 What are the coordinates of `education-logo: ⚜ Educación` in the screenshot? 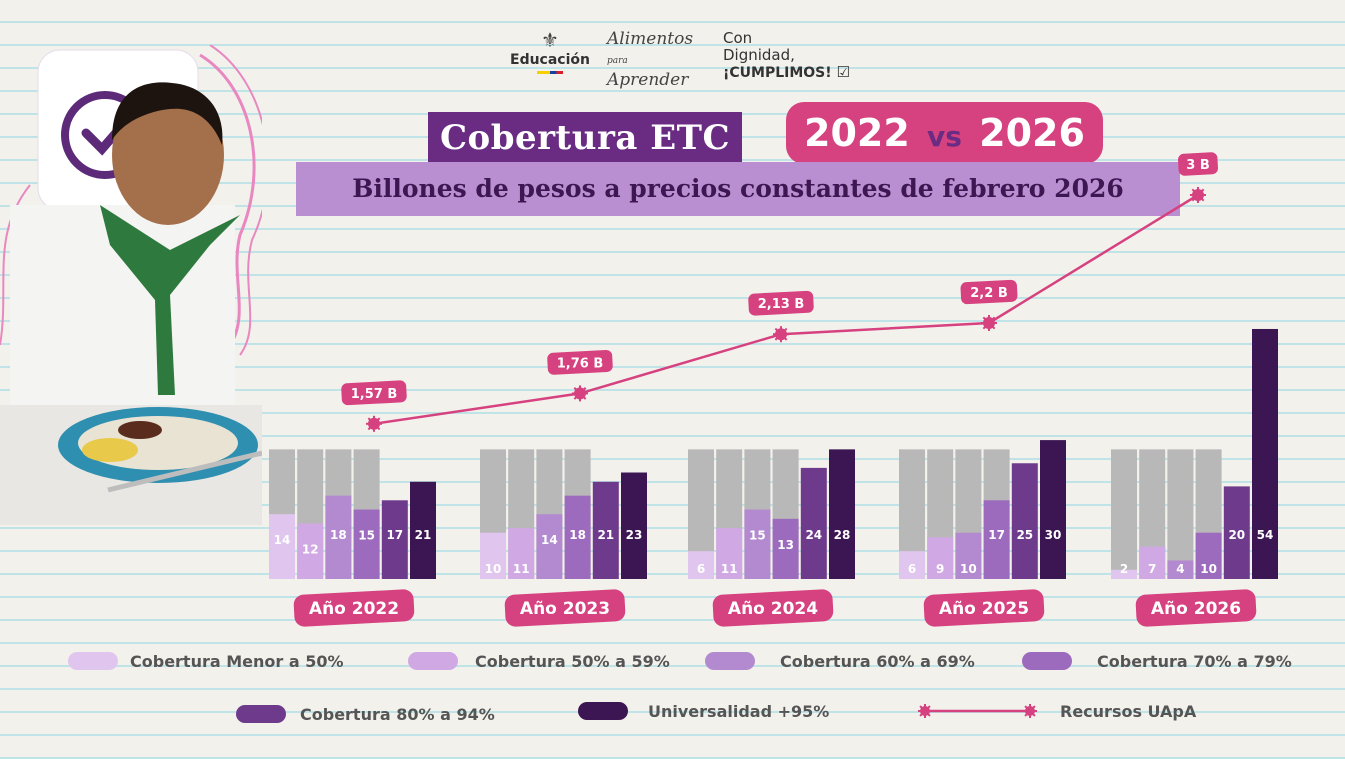 It's located at (550, 51).